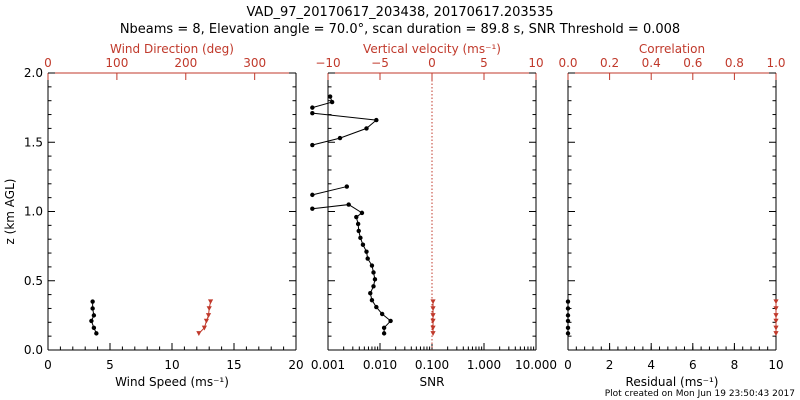  I want to click on snr-xlabel-top: Vertical velocity (ms⁻¹), so click(432, 49).